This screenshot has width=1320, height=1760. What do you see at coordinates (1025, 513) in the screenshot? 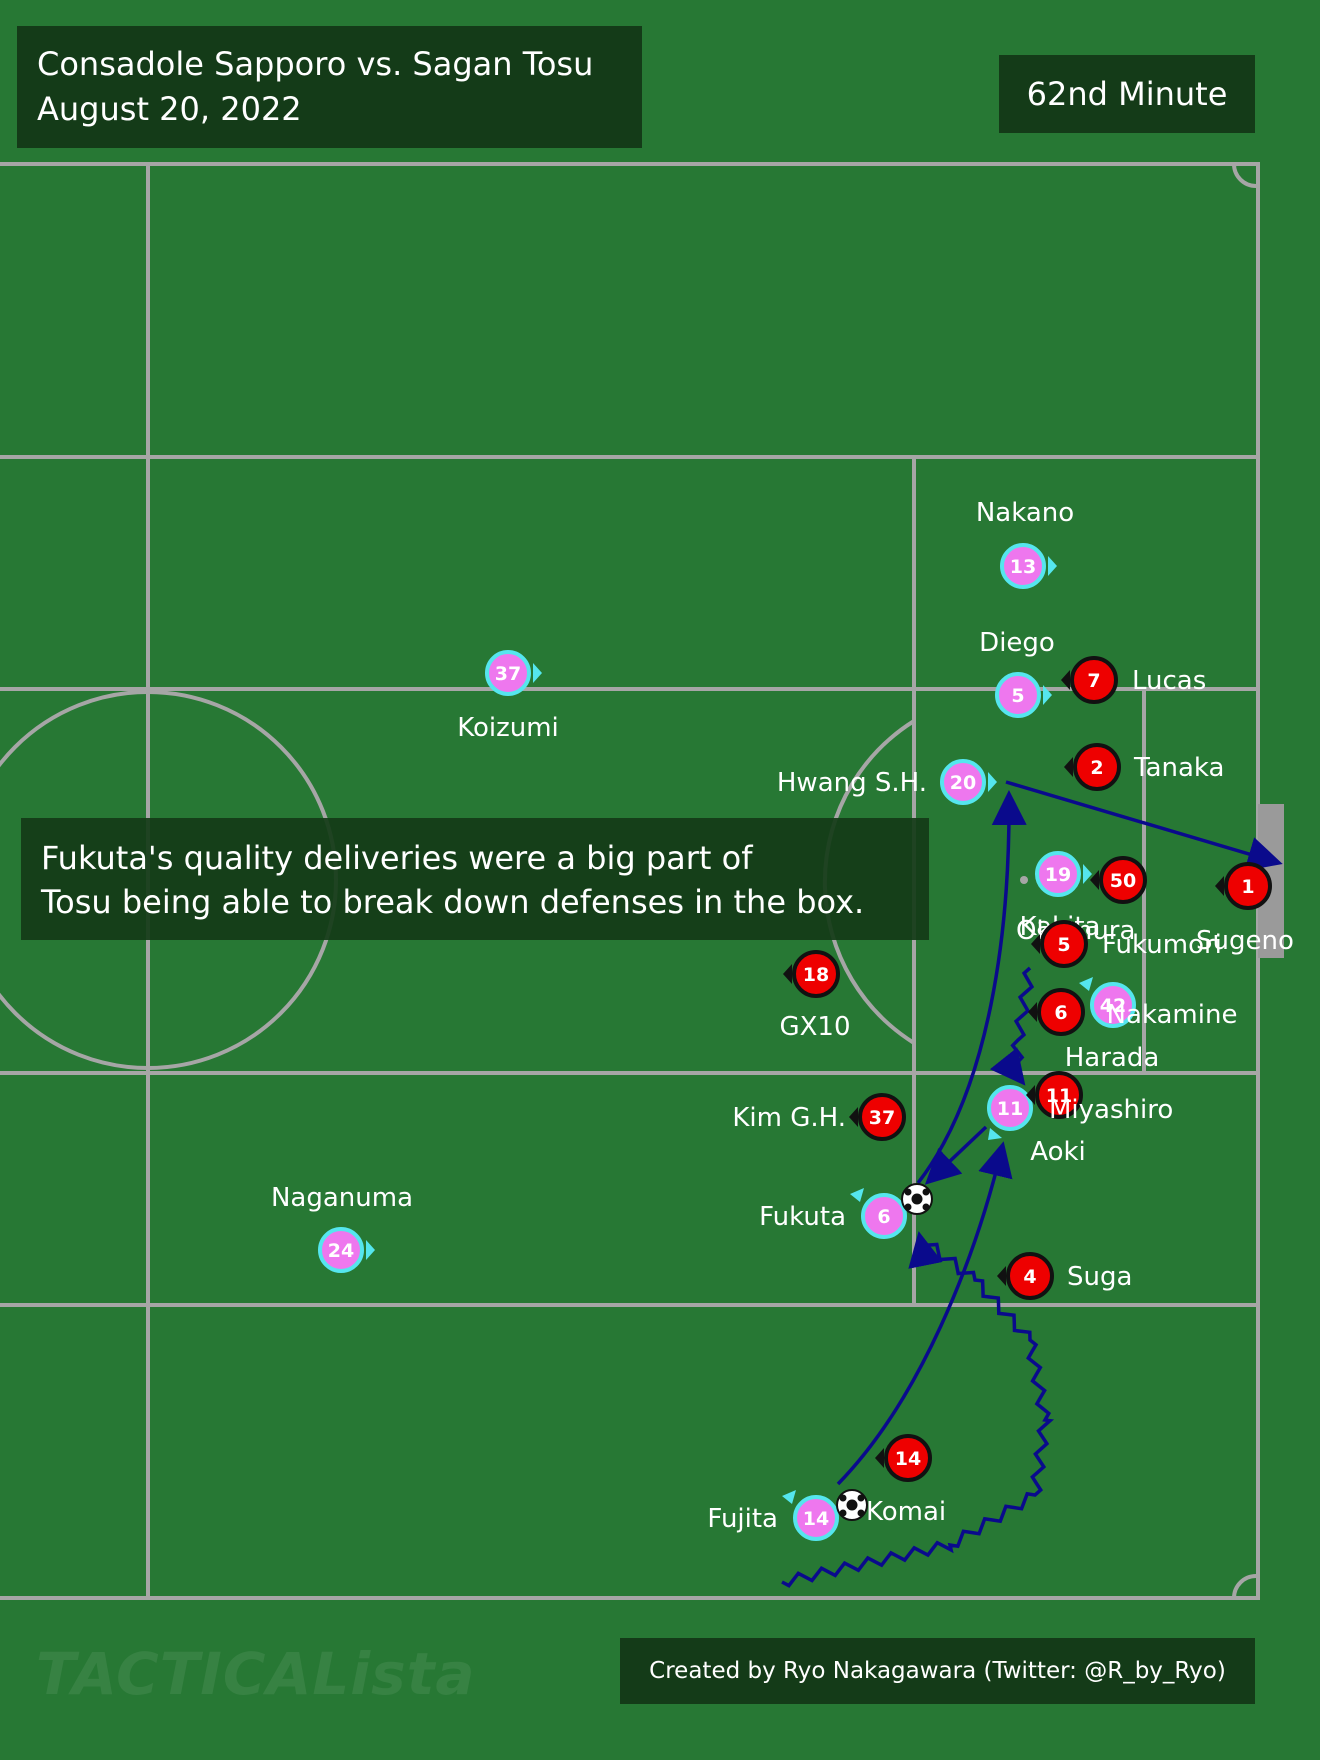
I see `player-name: Nakano` at bounding box center [1025, 513].